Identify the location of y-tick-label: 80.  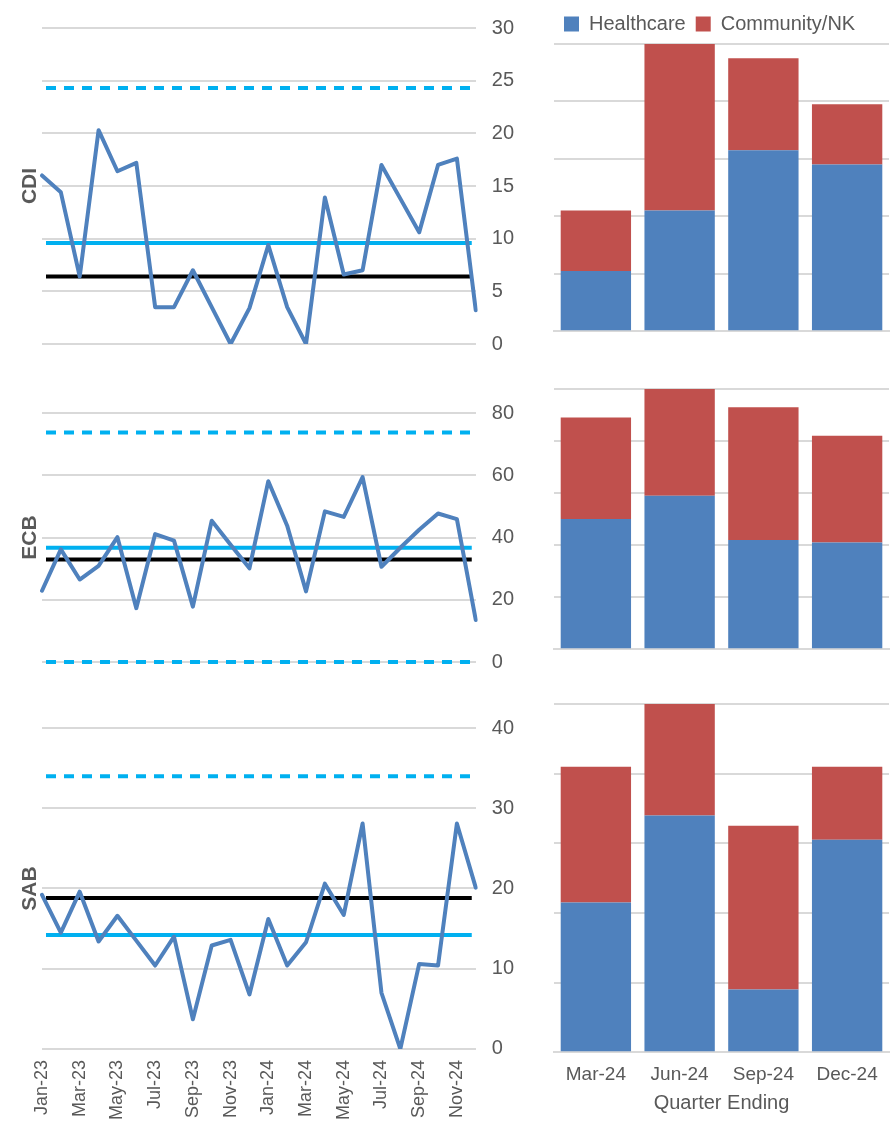
(502, 411).